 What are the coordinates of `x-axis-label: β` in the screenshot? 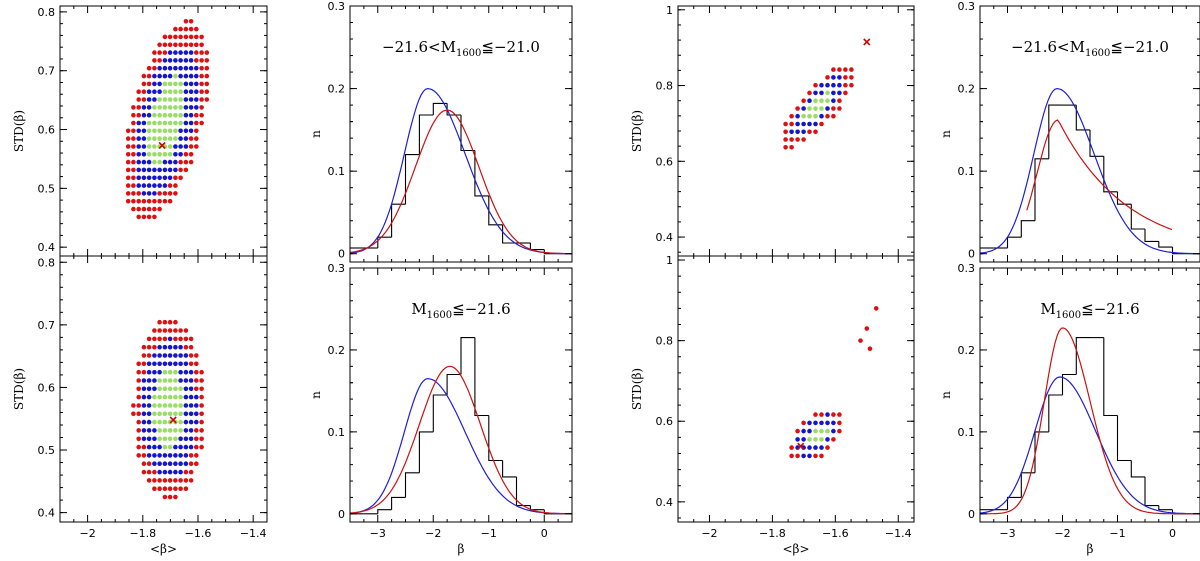 It's located at (461, 549).